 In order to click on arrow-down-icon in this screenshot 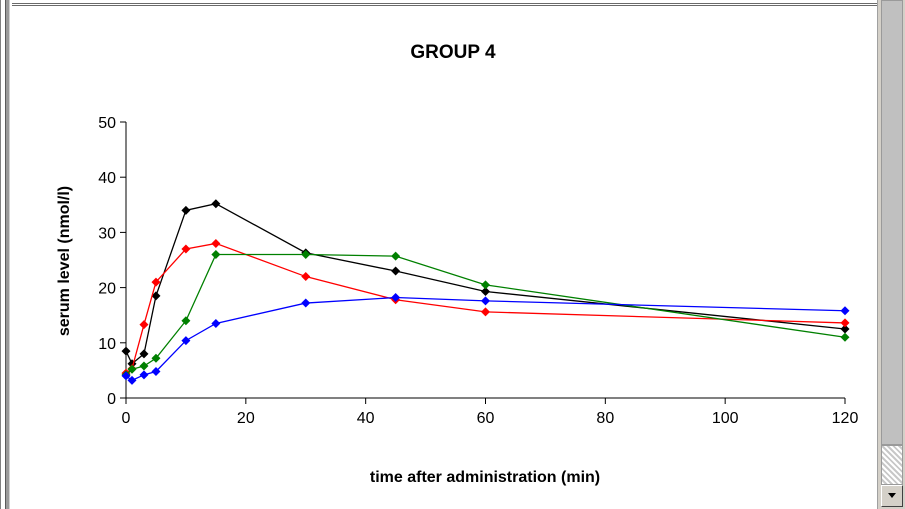, I will do `click(892, 495)`.